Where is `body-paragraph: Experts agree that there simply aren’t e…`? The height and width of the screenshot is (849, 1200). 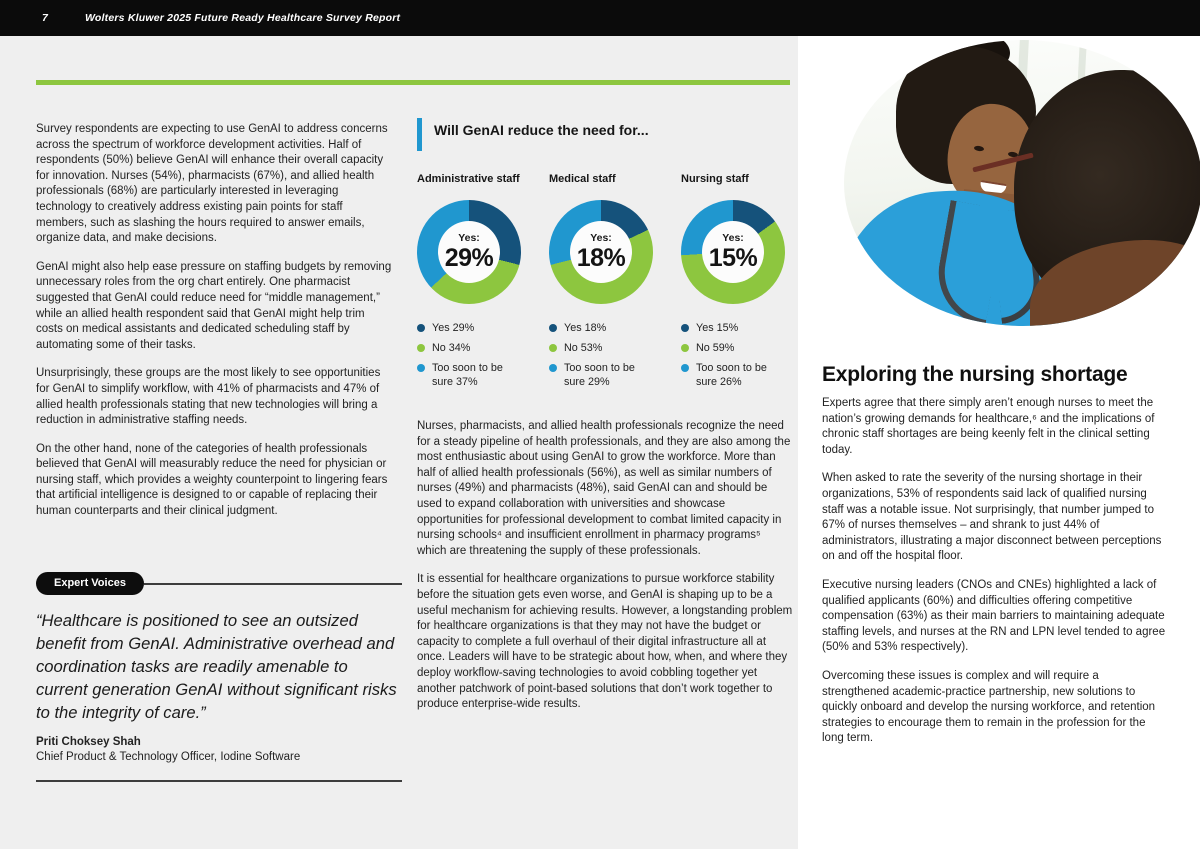 body-paragraph: Experts agree that there simply aren’t e… is located at coordinates (988, 426).